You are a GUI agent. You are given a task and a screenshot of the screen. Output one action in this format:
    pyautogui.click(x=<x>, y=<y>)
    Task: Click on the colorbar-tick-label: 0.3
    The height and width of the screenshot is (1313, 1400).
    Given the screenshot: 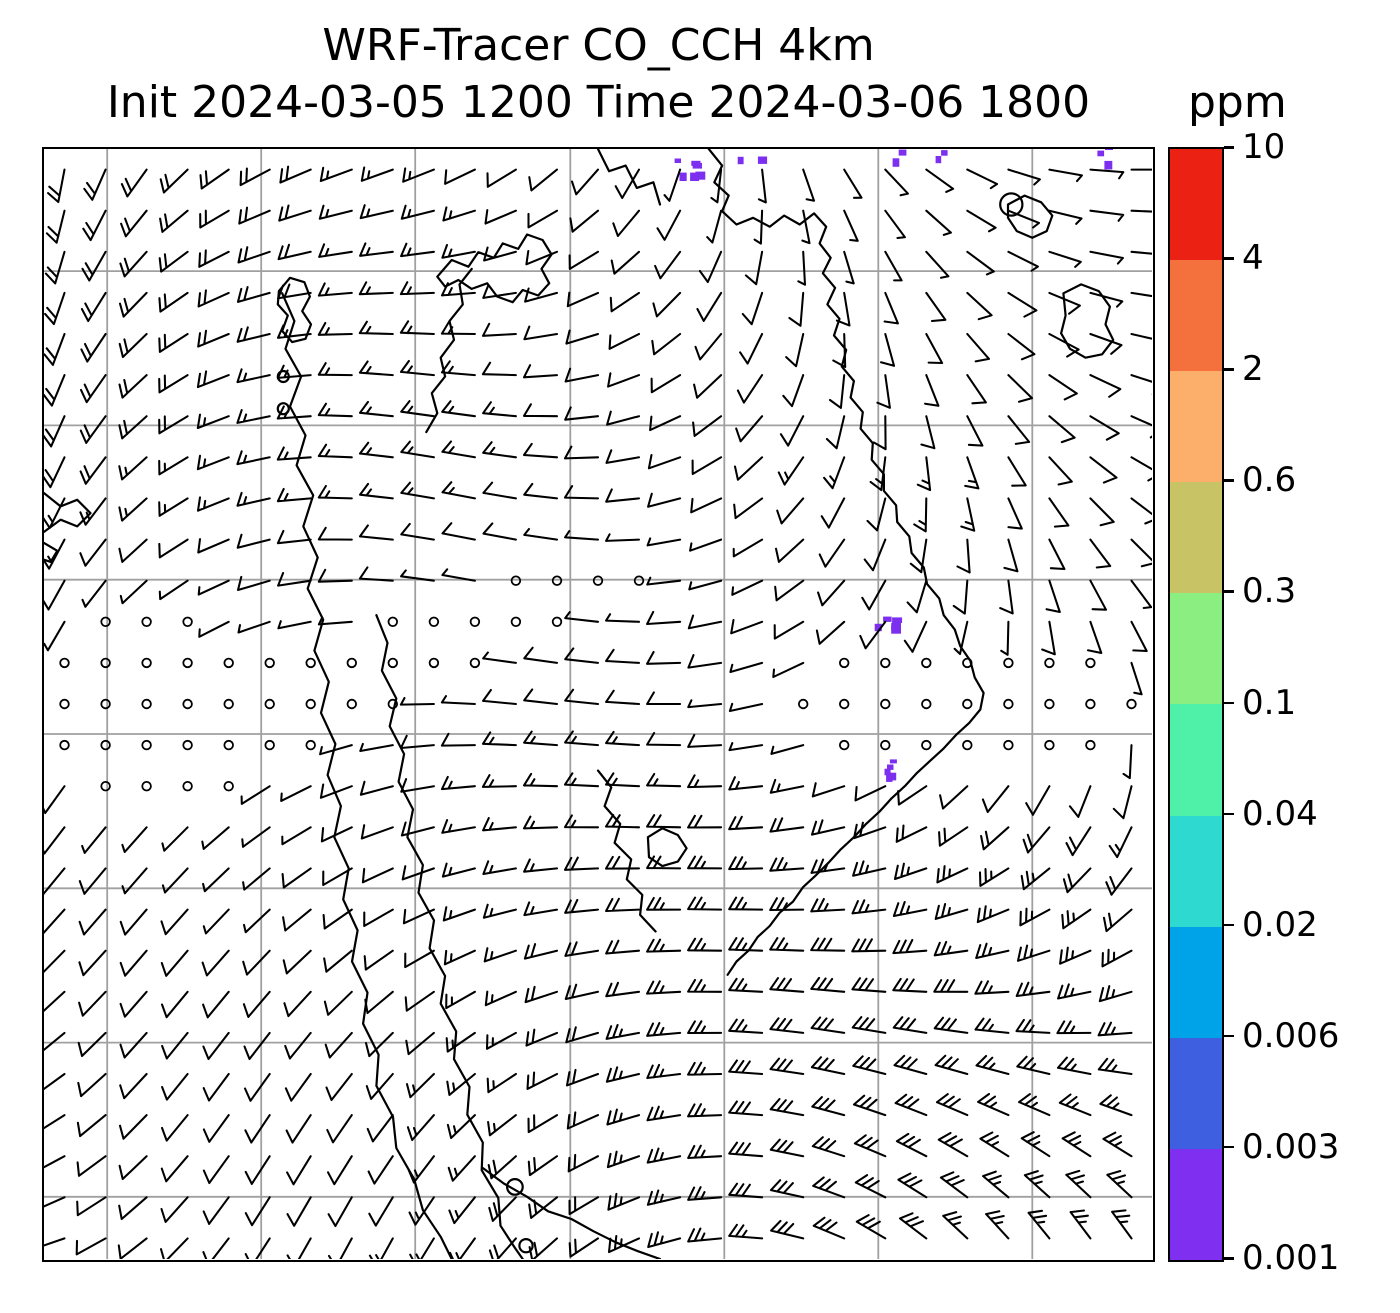 What is the action you would take?
    pyautogui.click(x=1269, y=591)
    